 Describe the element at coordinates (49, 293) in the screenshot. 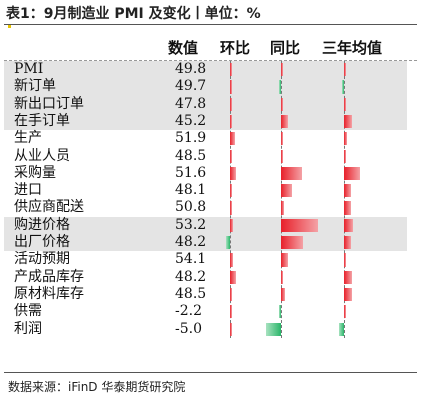

I see `row-label: 原材料库存` at that location.